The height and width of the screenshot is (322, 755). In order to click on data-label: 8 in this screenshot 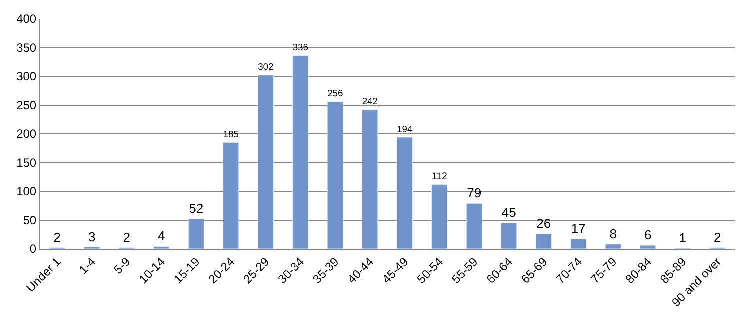, I will do `click(613, 234)`.